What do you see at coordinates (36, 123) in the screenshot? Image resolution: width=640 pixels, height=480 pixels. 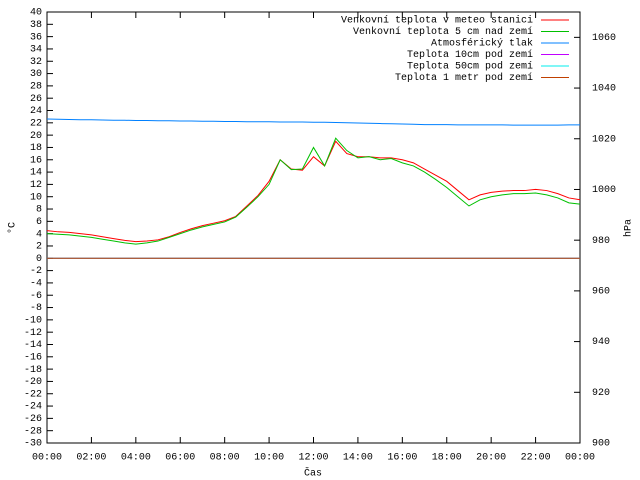 I see `y-tick-label: 22` at bounding box center [36, 123].